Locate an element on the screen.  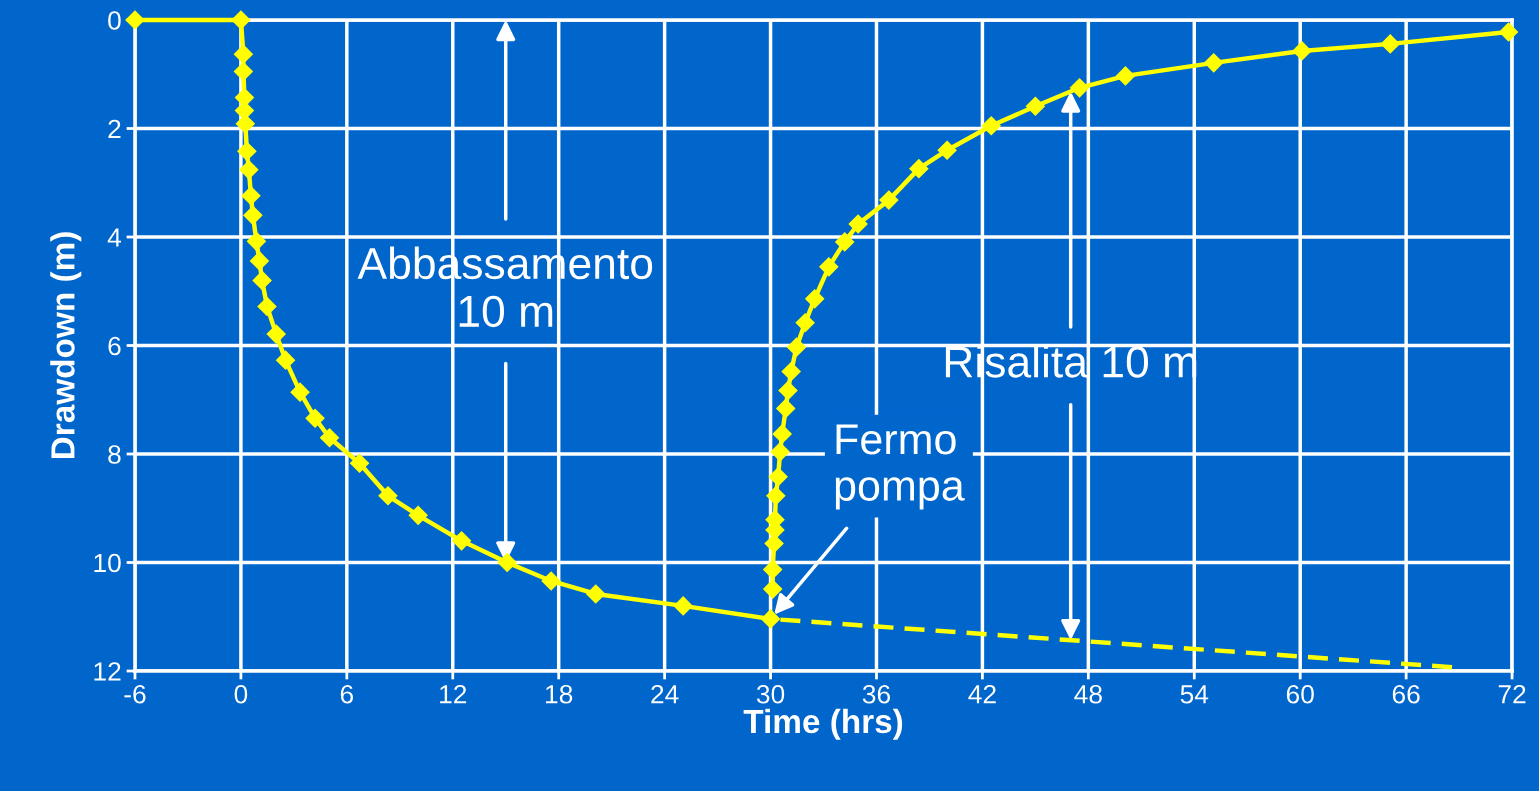
y-tick-label: 4 is located at coordinates (114, 237).